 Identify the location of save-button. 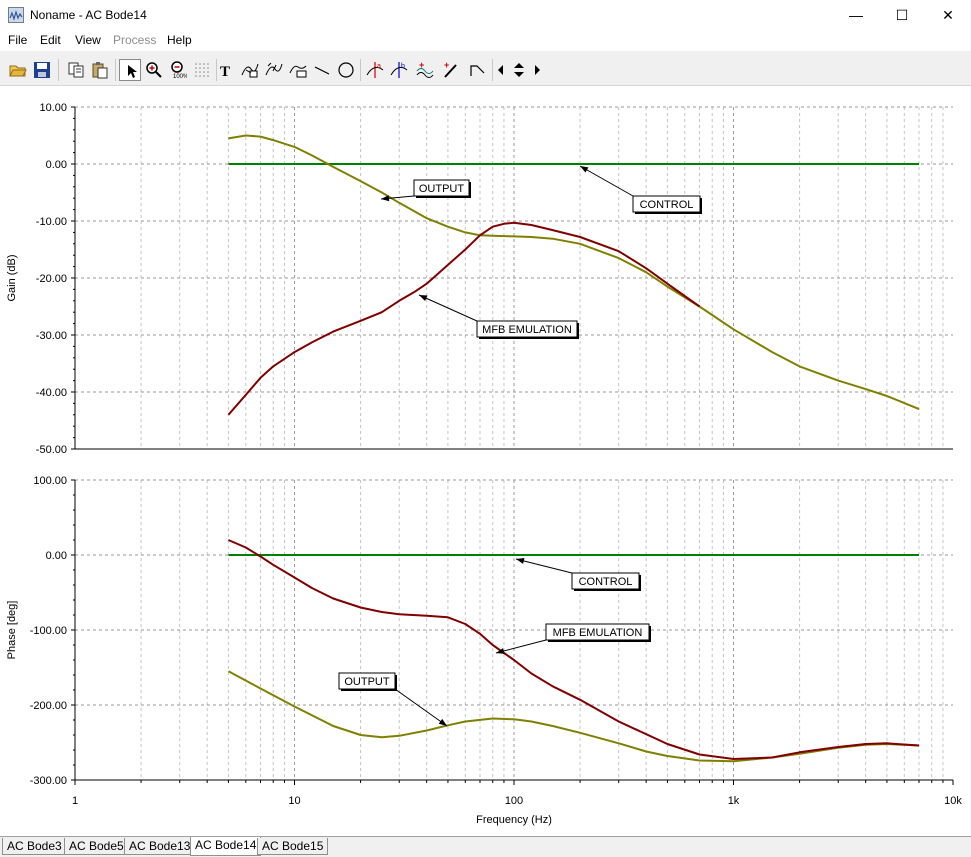
(42, 70).